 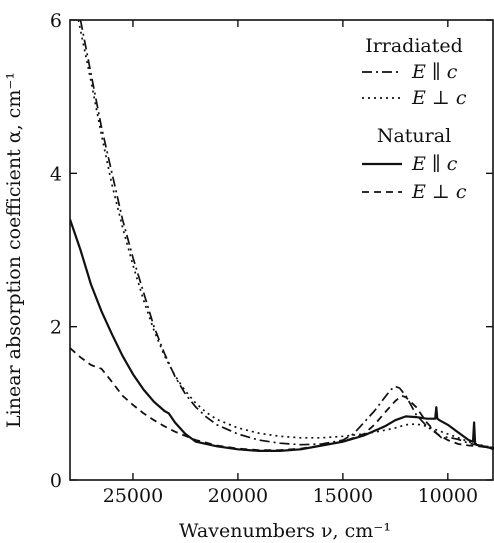 I want to click on legend: Irradiated E ∥ c E ⊥ c Natural E ∥ c E ⊥ c, so click(x=414, y=119).